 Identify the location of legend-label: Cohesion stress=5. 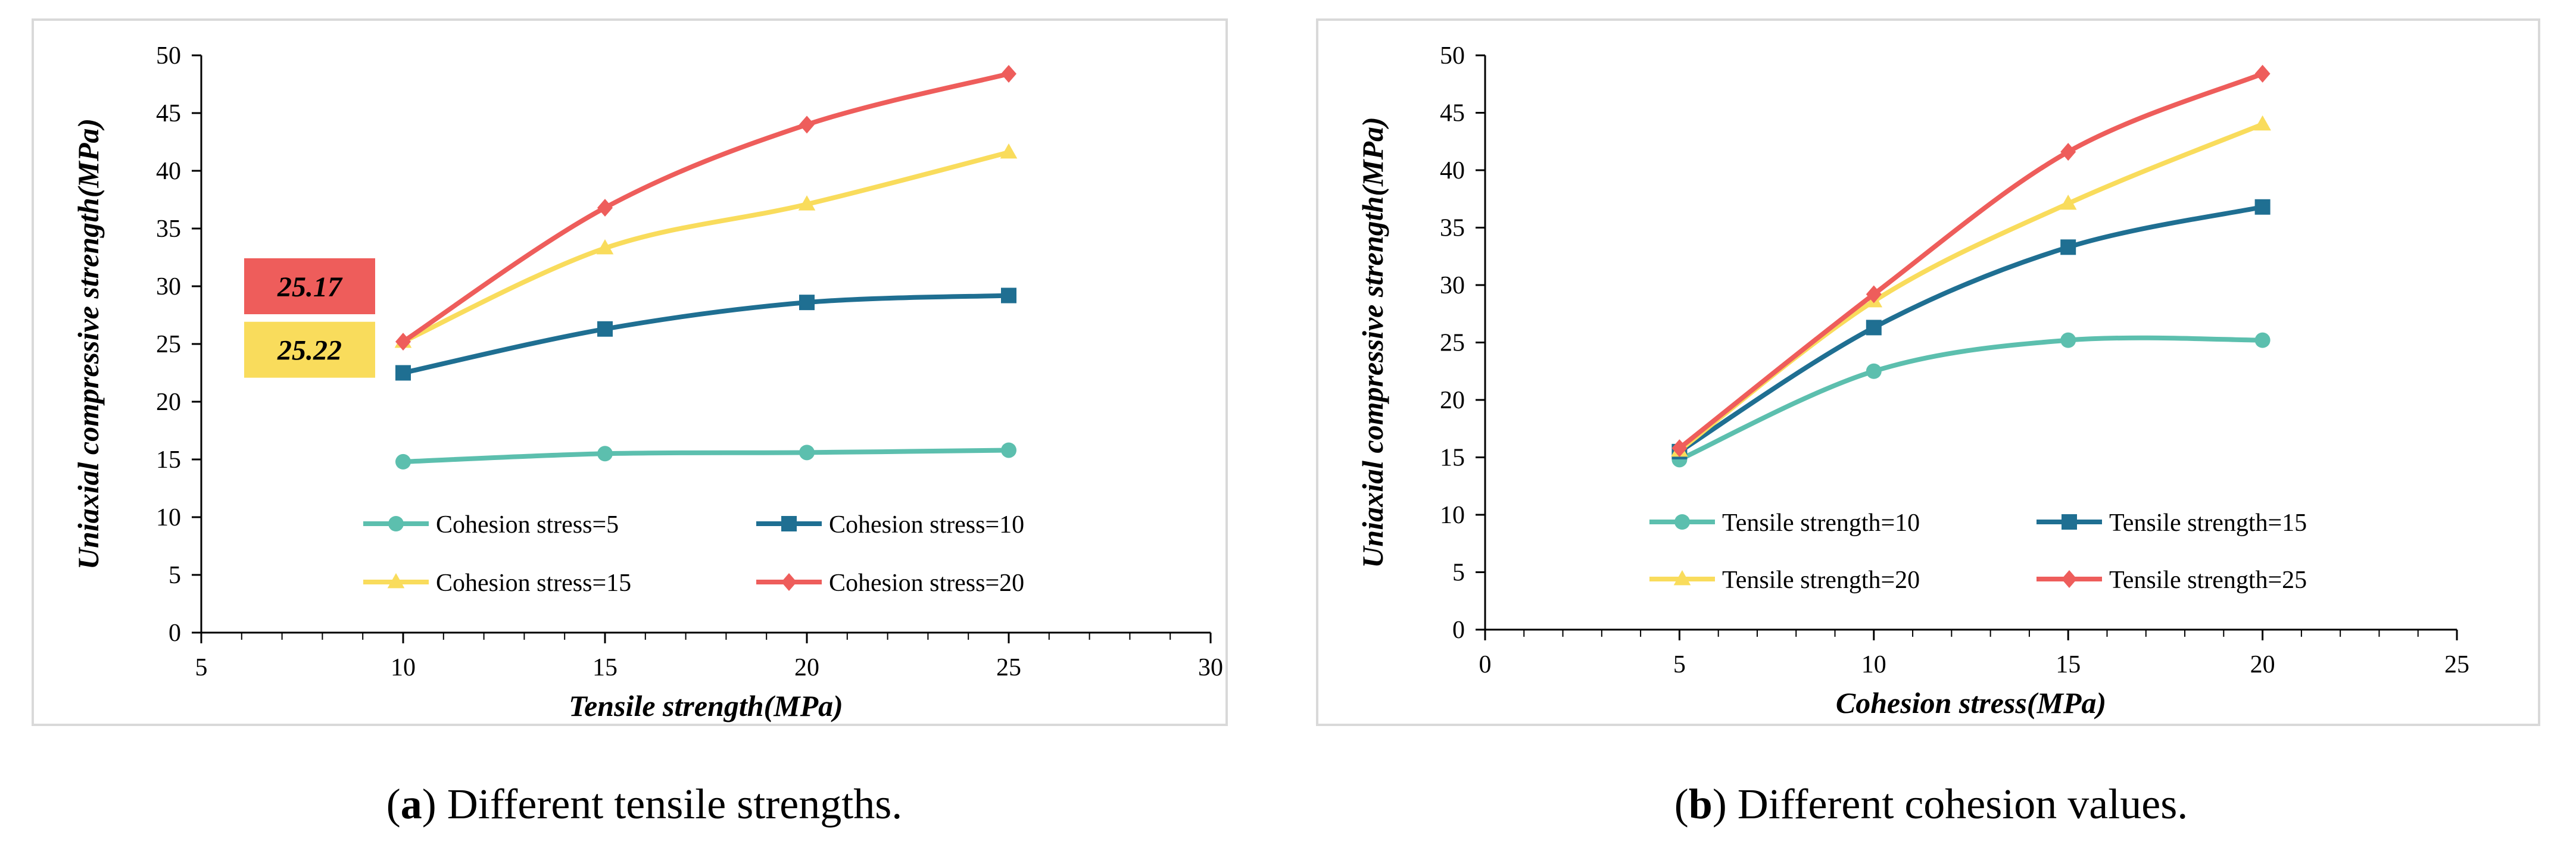
(528, 525).